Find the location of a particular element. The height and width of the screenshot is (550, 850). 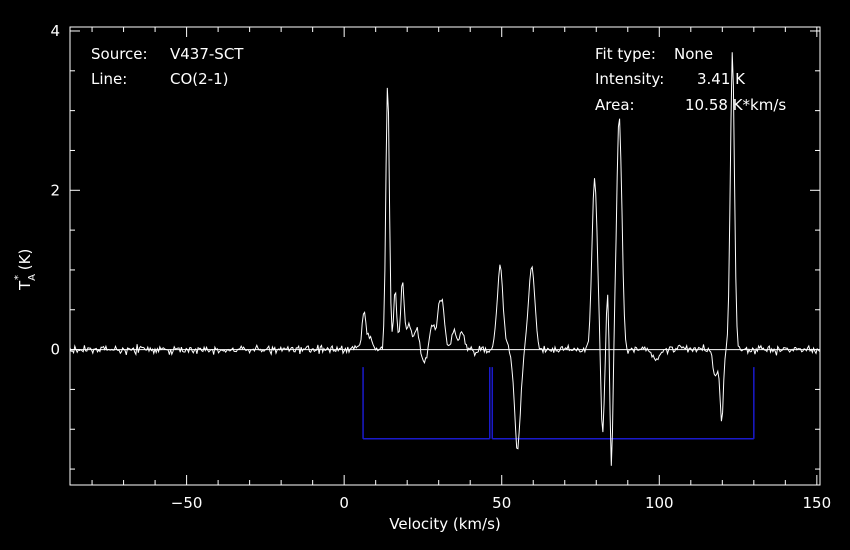

y-axis-title-sub: A is located at coordinates (32, 277).